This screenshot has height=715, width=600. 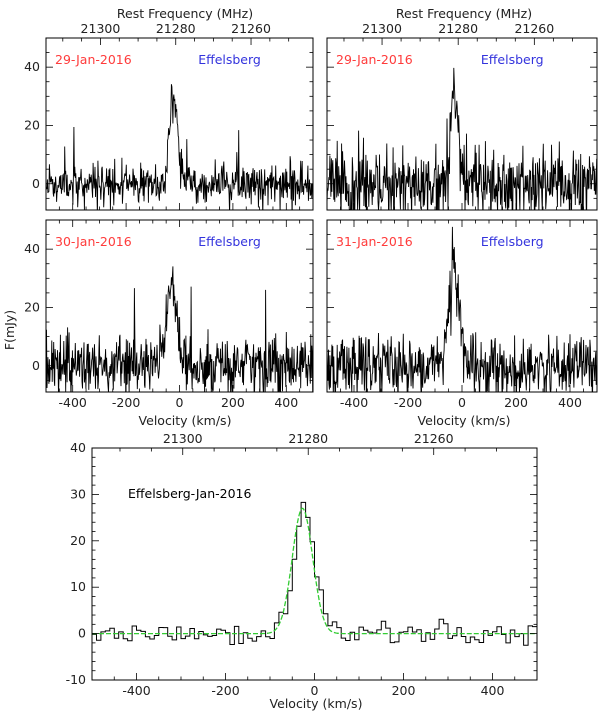 What do you see at coordinates (185, 13) in the screenshot?
I see `top-axis-title-left: Rest Frequency (MHz)` at bounding box center [185, 13].